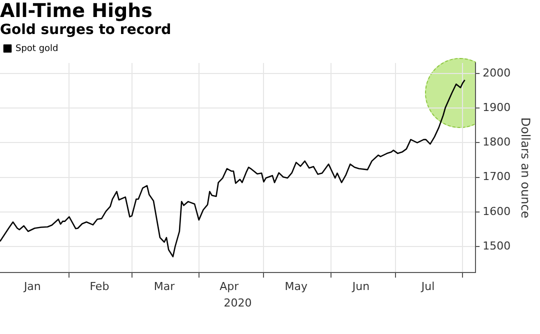  I want to click on y-tick-label: 1700, so click(496, 177).